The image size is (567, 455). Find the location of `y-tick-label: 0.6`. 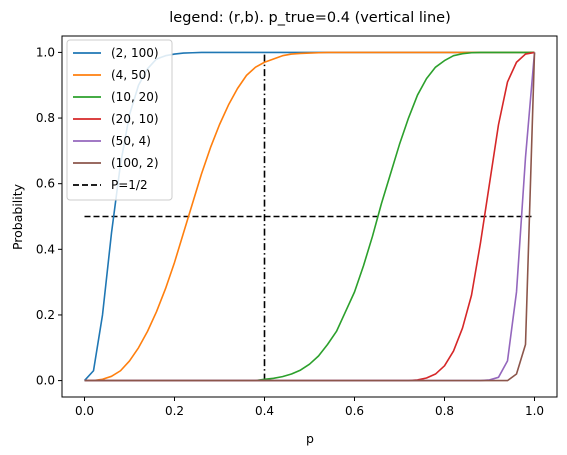

y-tick-label: 0.6 is located at coordinates (45, 184).